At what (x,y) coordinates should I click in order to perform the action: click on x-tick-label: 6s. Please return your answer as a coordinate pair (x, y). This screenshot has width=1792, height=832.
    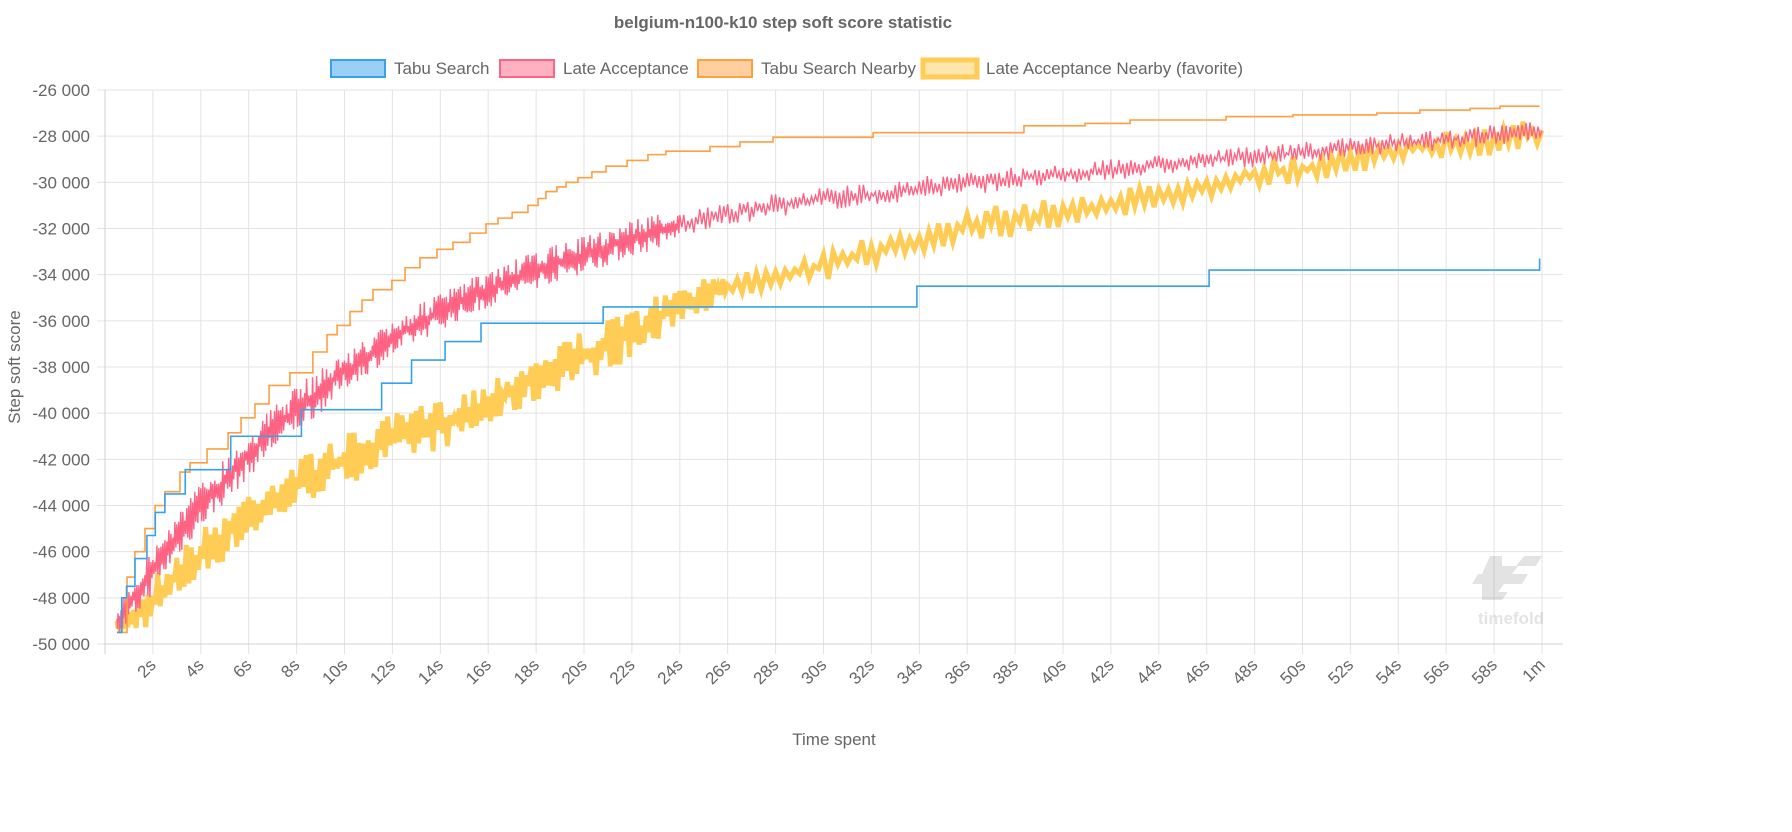
    Looking at the image, I should click on (242, 668).